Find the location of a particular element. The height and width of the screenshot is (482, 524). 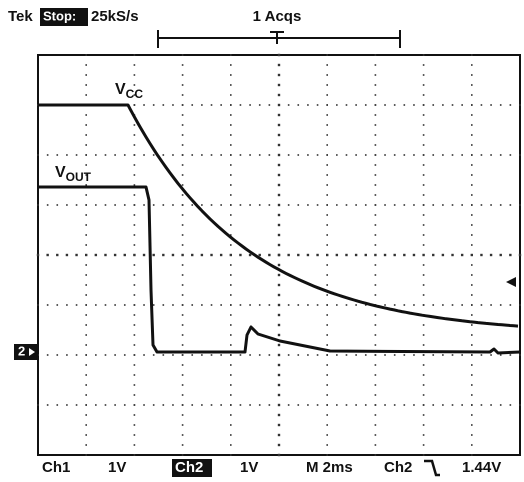

ch2-scale: 1V is located at coordinates (249, 467).